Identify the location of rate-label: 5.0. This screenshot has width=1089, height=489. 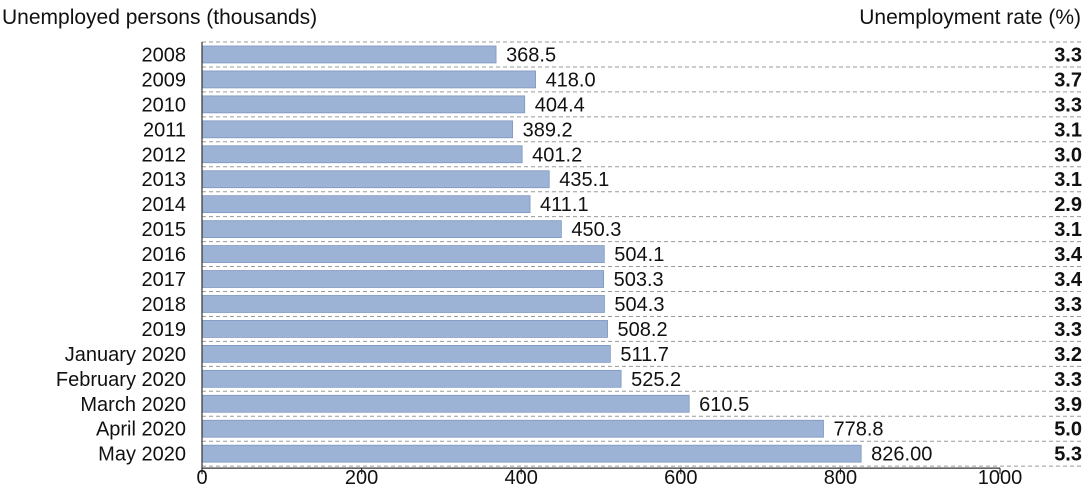
(1068, 430).